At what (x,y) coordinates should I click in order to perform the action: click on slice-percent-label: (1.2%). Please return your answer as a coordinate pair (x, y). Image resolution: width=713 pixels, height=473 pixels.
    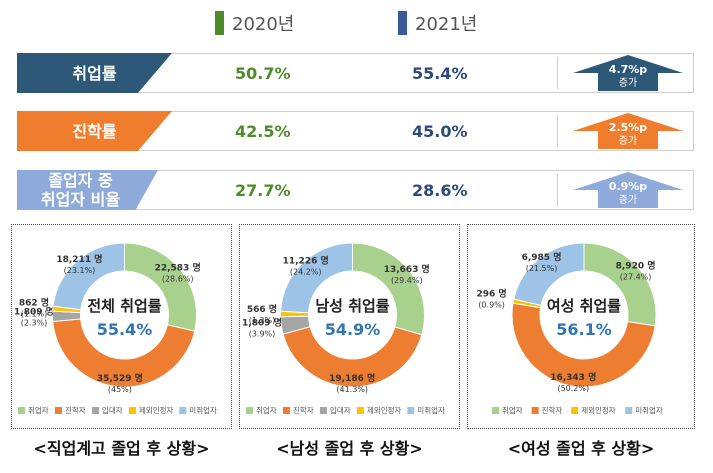
    Looking at the image, I should click on (262, 320).